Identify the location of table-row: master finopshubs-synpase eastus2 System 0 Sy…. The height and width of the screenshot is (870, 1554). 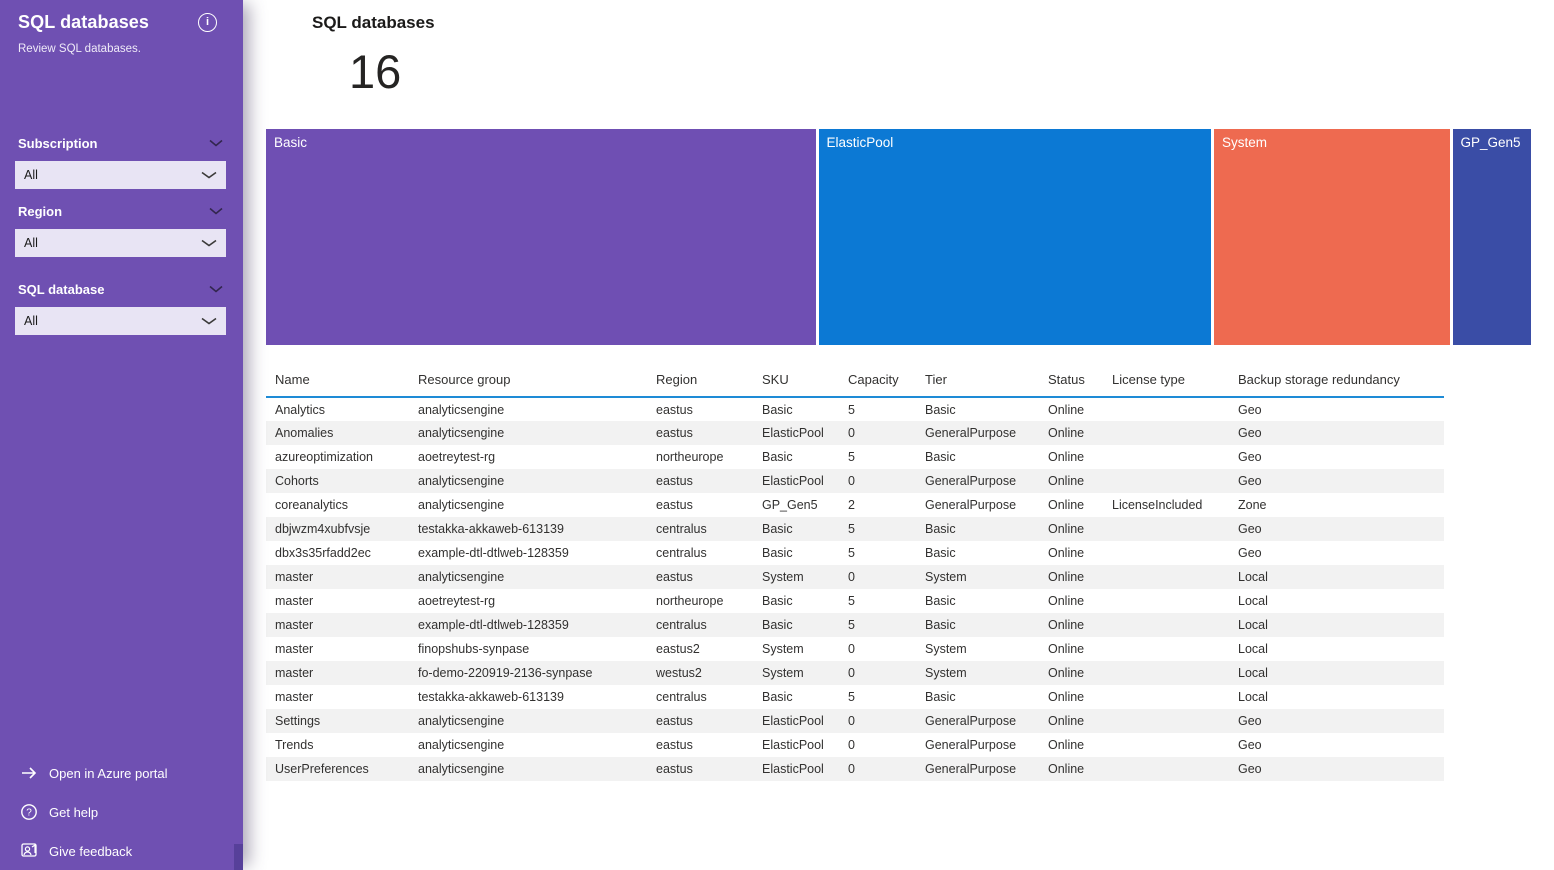
(855, 649).